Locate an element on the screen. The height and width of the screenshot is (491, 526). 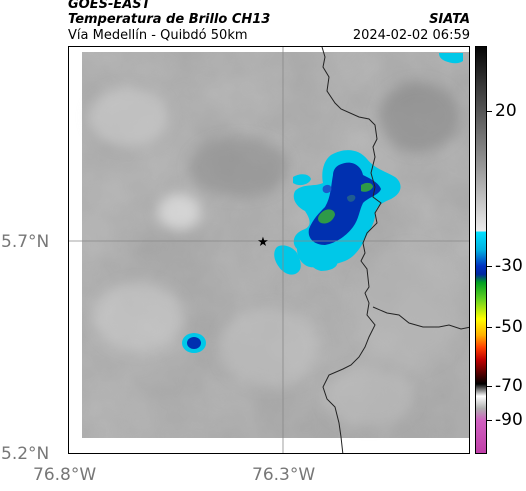
colorbar-label-minus-30: -30 is located at coordinates (509, 266).